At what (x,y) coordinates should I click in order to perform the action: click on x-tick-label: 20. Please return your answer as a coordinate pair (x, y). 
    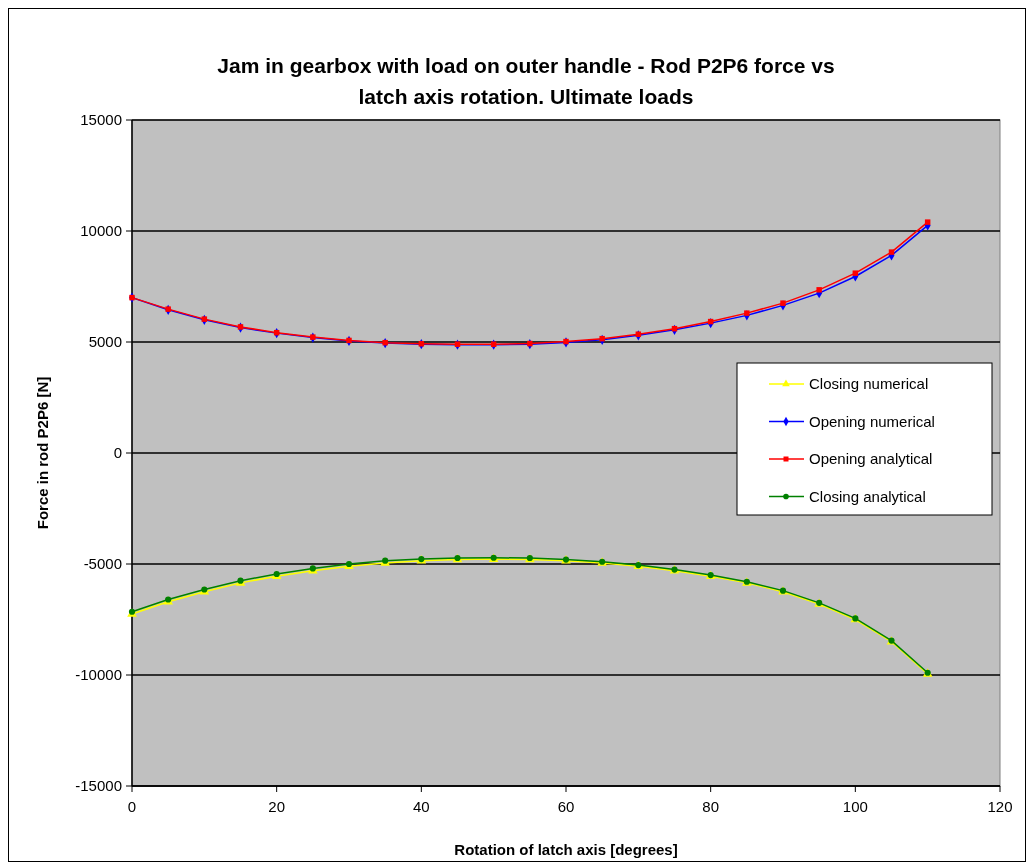
    Looking at the image, I should click on (277, 806).